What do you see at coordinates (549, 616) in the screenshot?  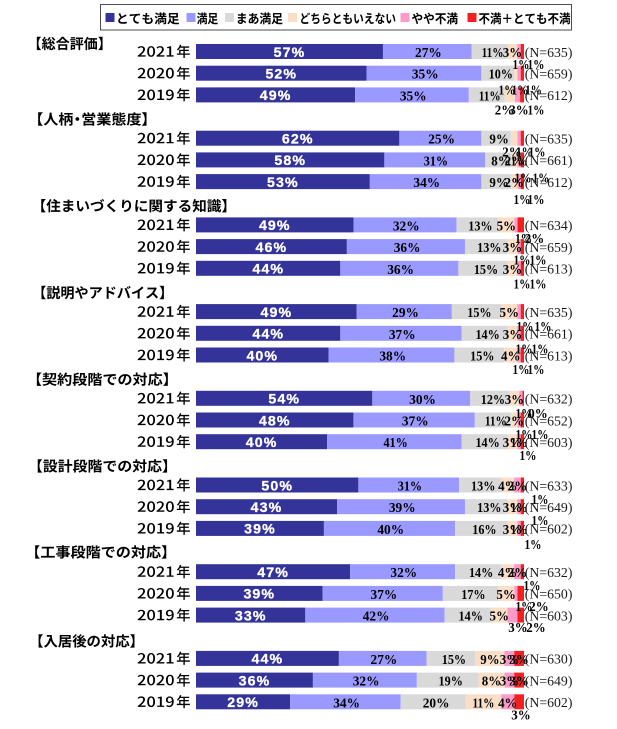 I see `svg-text: (N=603)` at bounding box center [549, 616].